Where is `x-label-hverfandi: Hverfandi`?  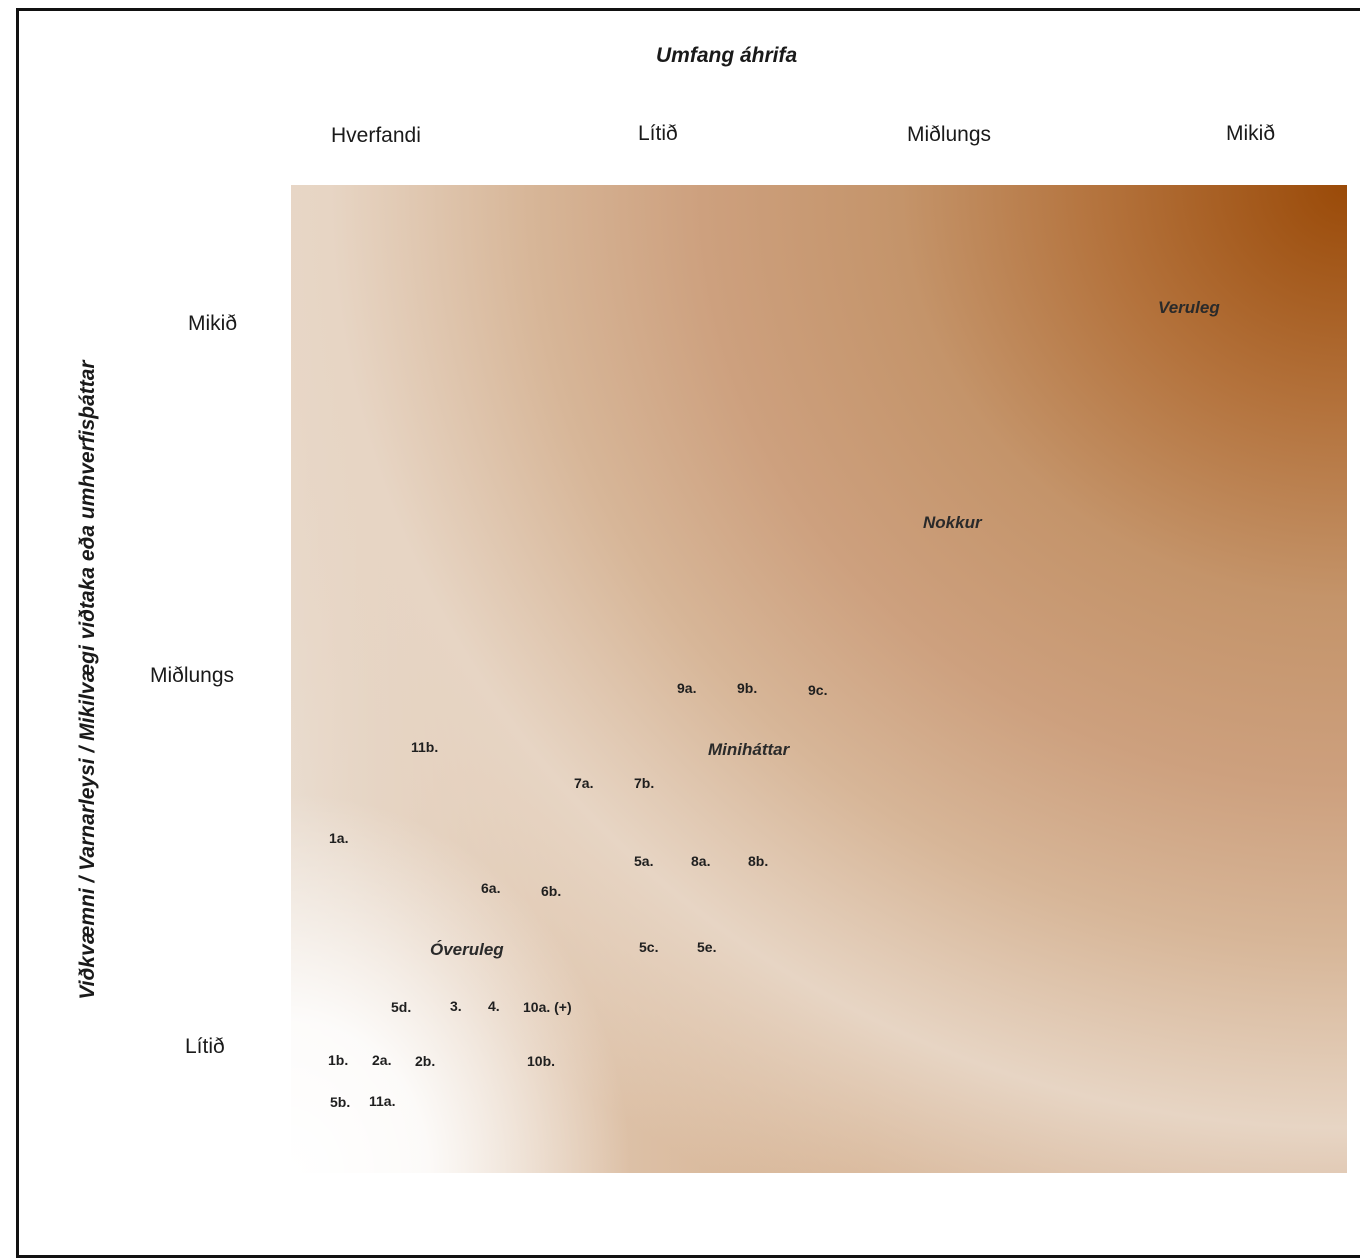 x-label-hverfandi: Hverfandi is located at coordinates (376, 135).